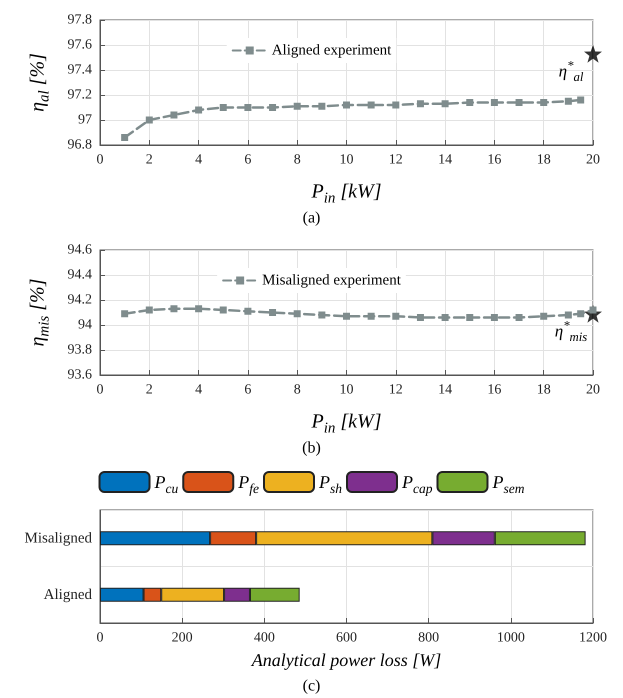  What do you see at coordinates (80, 45) in the screenshot?
I see `y-tick-label: 97.6` at bounding box center [80, 45].